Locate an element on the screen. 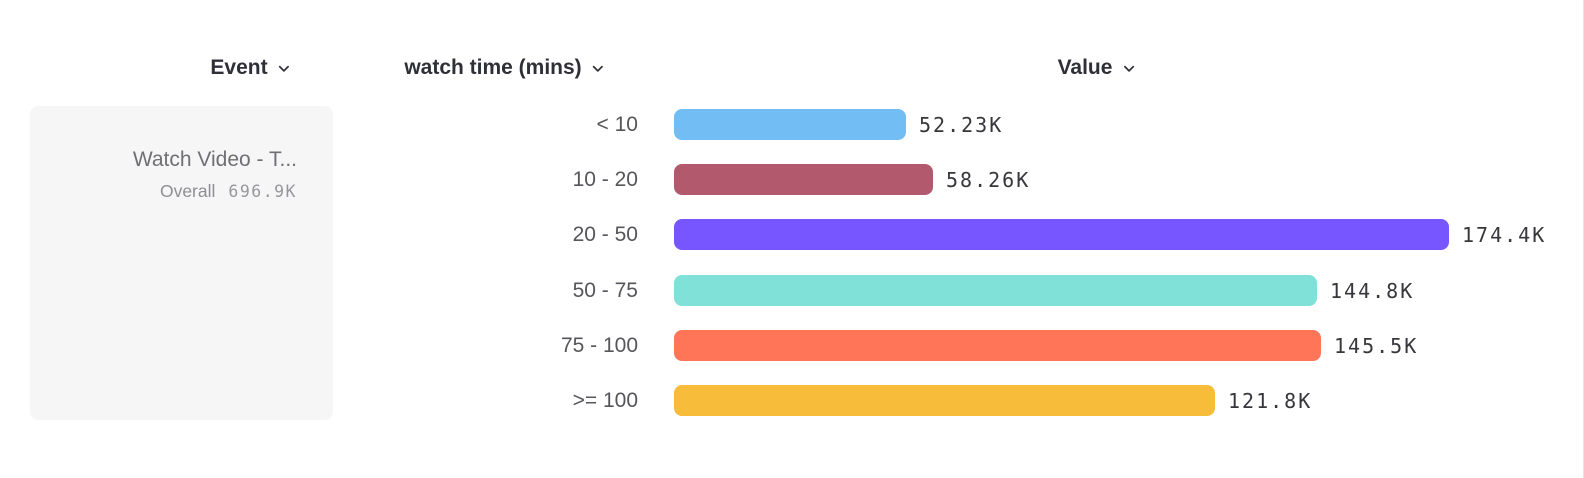 The image size is (1584, 478). column-header-value: Value is located at coordinates (1097, 67).